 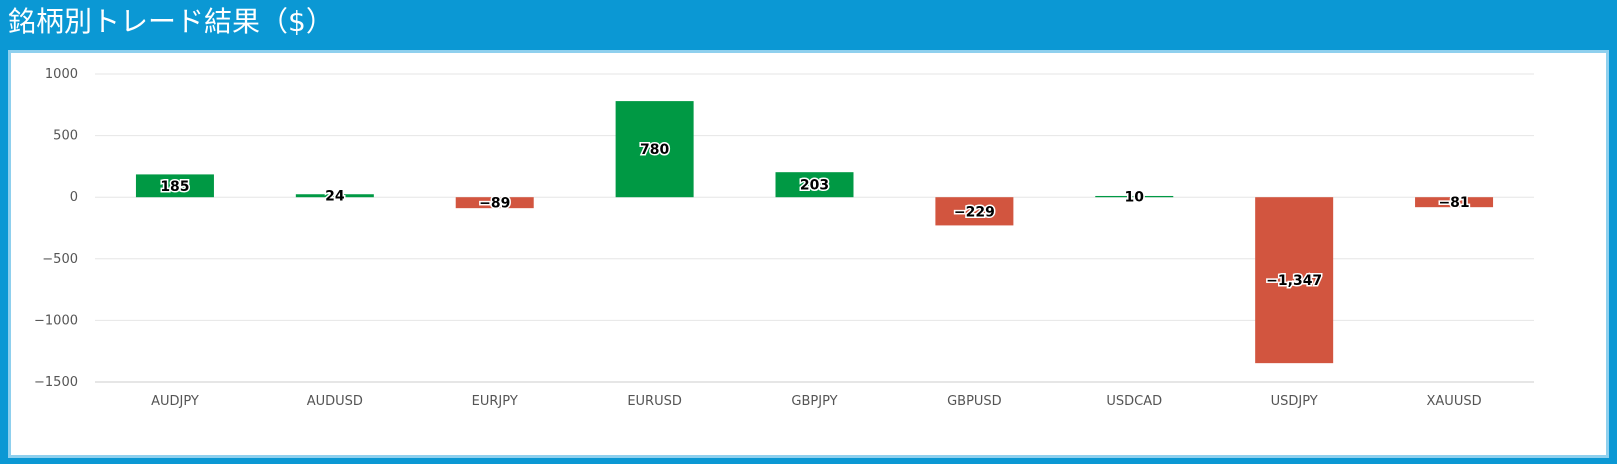 What do you see at coordinates (171, 21) in the screenshot?
I see `page-title: 銘柄別トレード結果（$）` at bounding box center [171, 21].